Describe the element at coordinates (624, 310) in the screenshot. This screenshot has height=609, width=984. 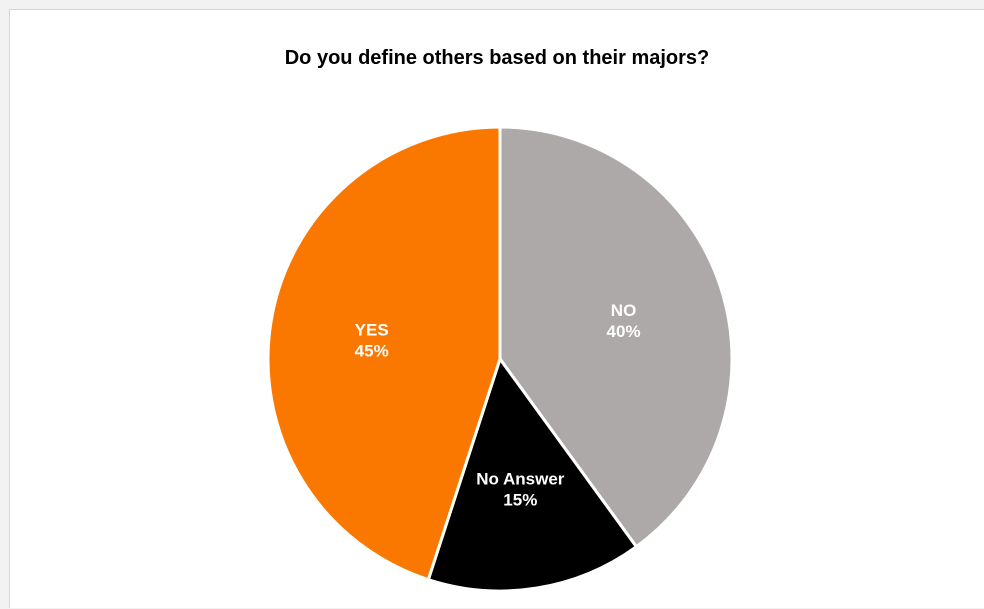
I see `slice-category-label: NO` at that location.